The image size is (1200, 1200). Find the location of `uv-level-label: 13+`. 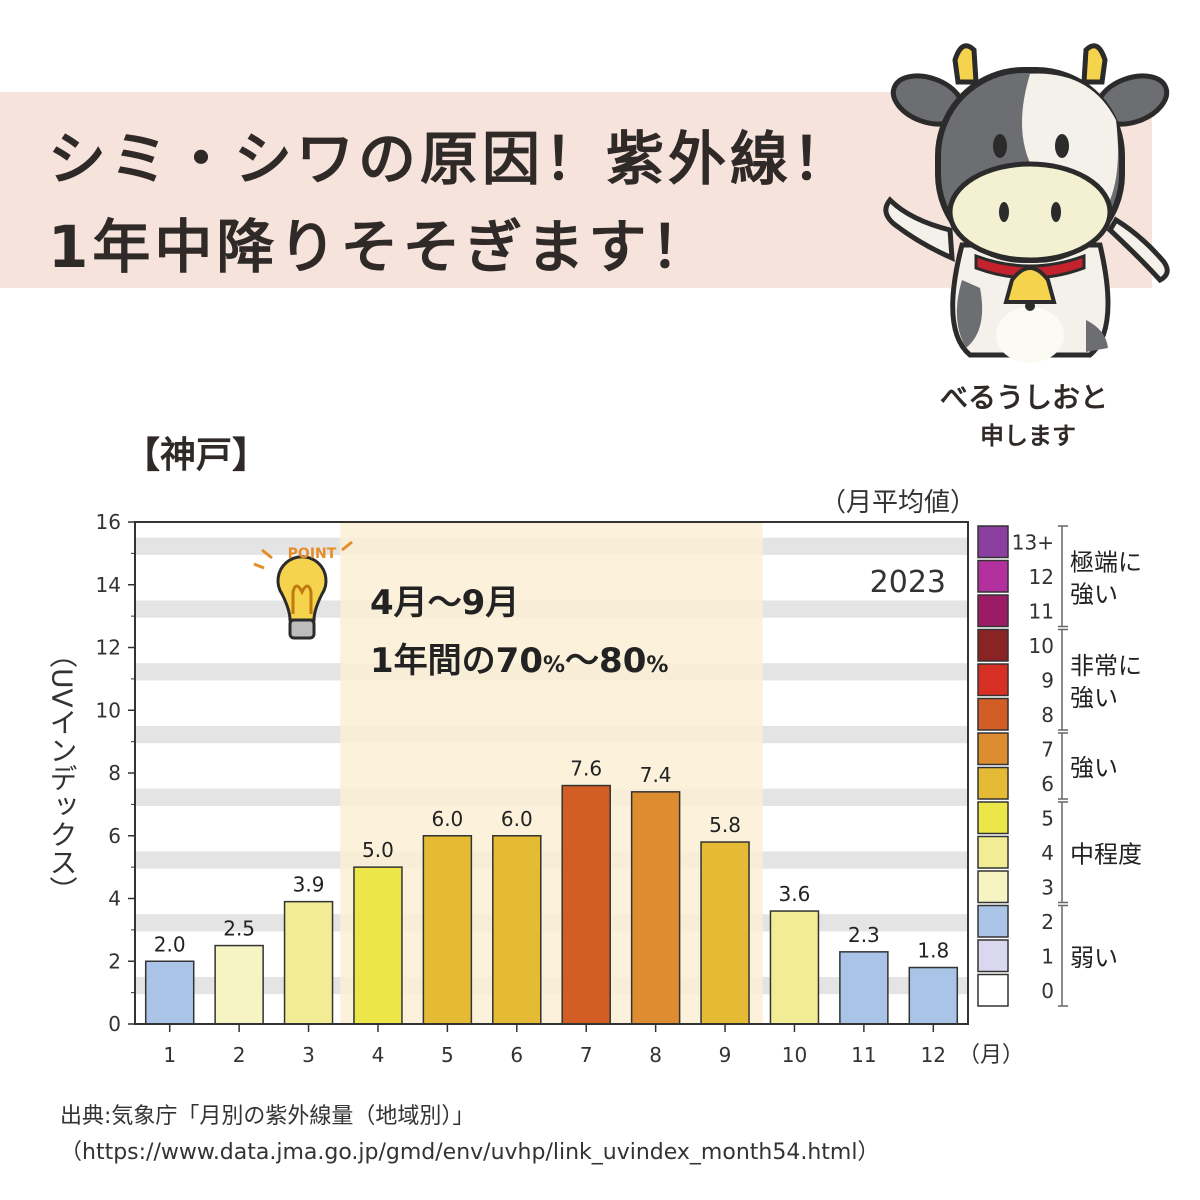

uv-level-label: 13+ is located at coordinates (1033, 542).